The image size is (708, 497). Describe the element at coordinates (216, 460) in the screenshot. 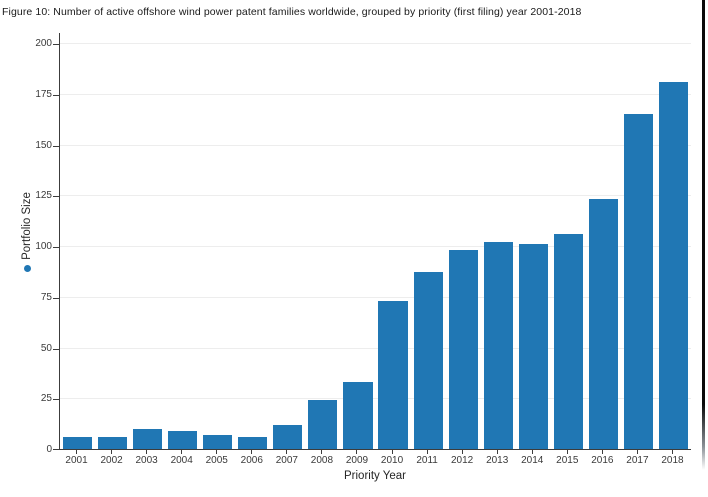

I see `x-tick-label-2005: 2005` at that location.